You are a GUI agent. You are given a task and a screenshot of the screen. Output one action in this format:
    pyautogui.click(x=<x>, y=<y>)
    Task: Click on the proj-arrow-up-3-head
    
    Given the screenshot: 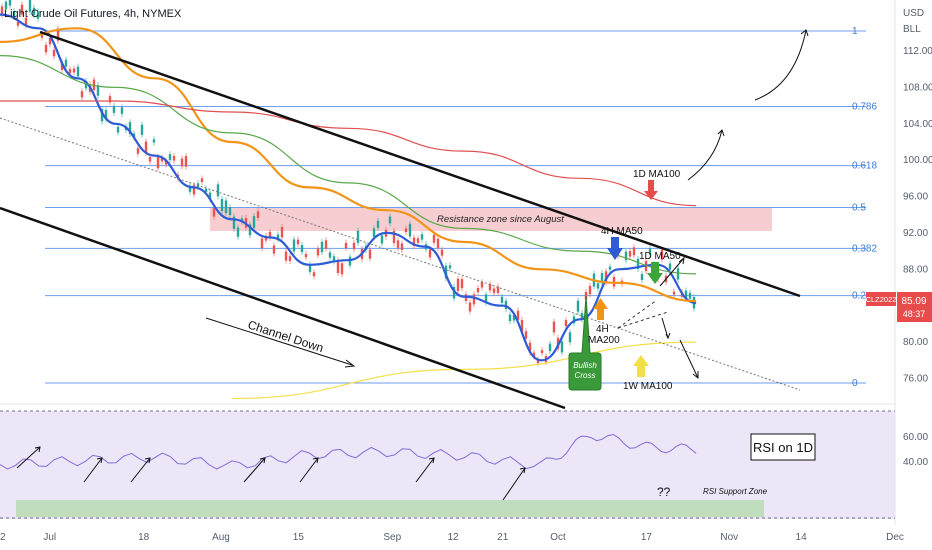 What is the action you would take?
    pyautogui.click(x=804, y=33)
    